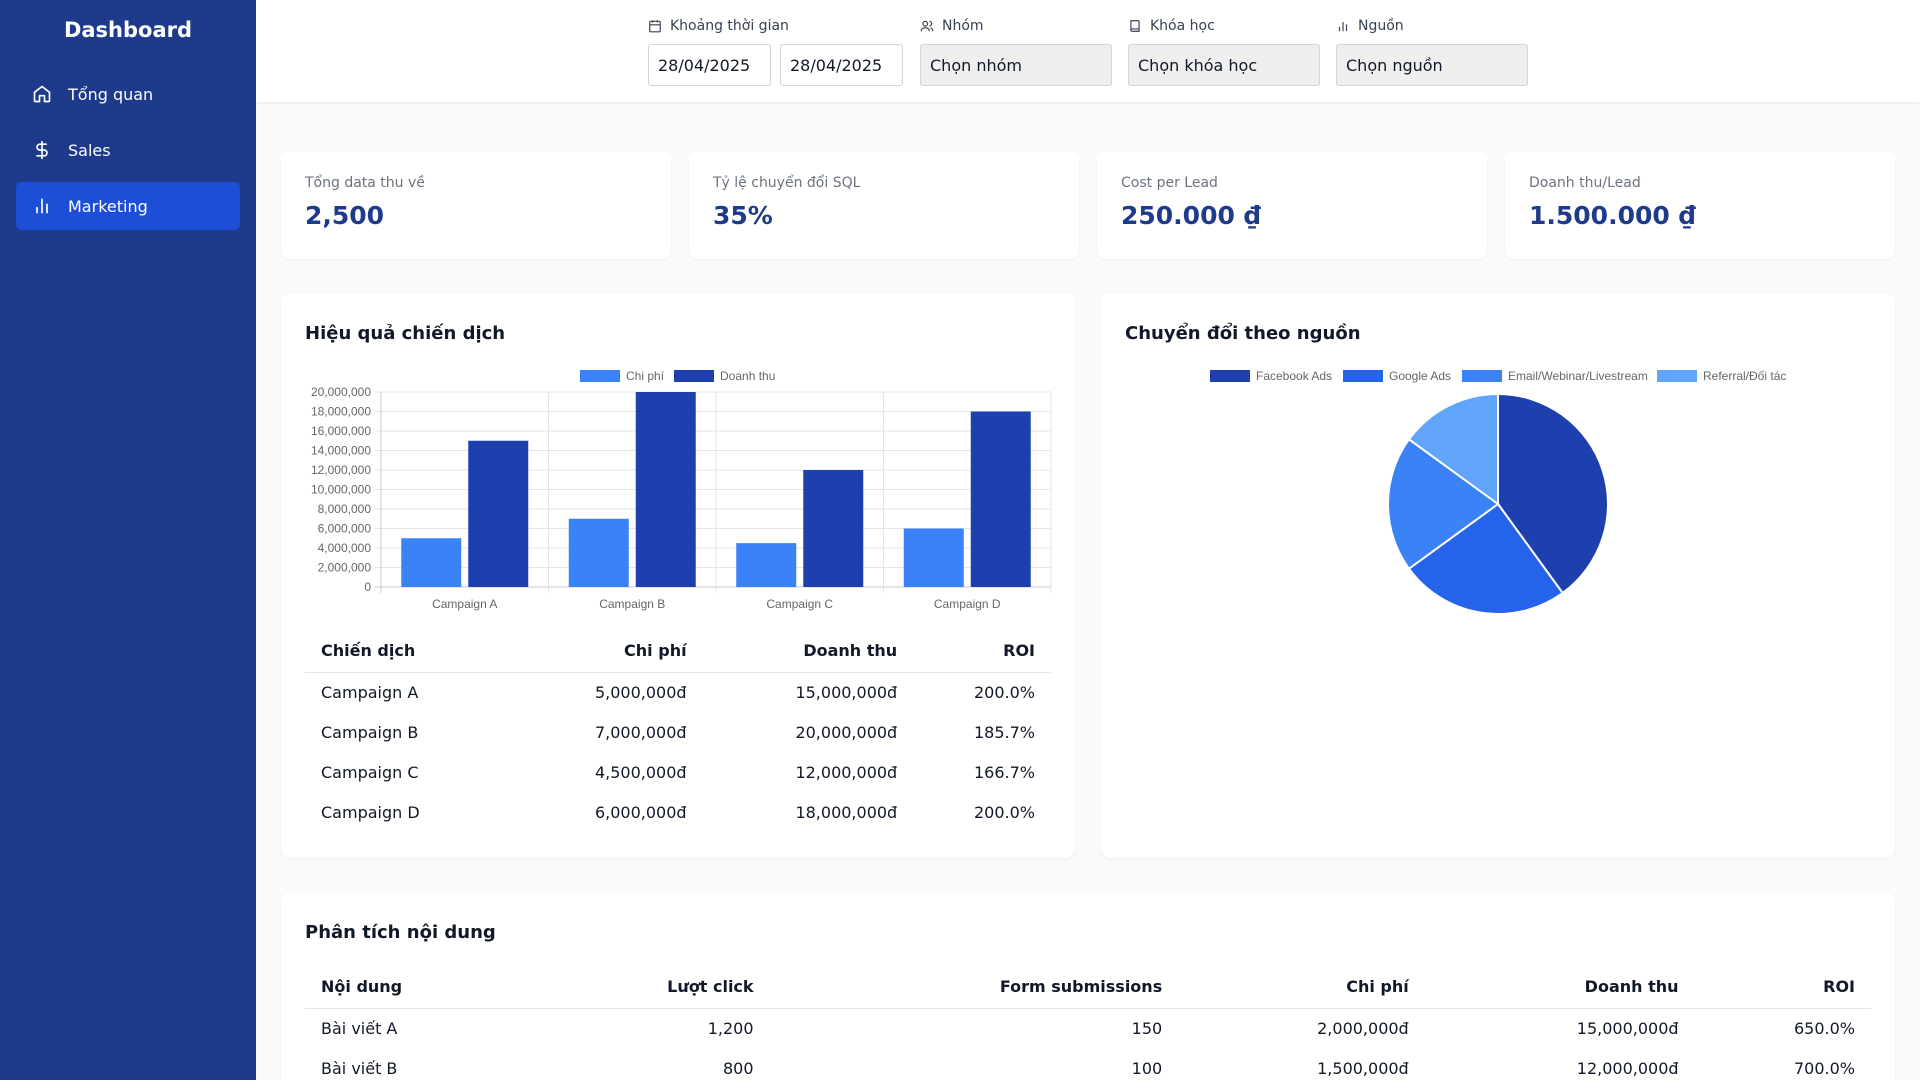 The image size is (1920, 1080). Describe the element at coordinates (367, 587) in the screenshot. I see `bar-chart-y-tick: 0` at that location.